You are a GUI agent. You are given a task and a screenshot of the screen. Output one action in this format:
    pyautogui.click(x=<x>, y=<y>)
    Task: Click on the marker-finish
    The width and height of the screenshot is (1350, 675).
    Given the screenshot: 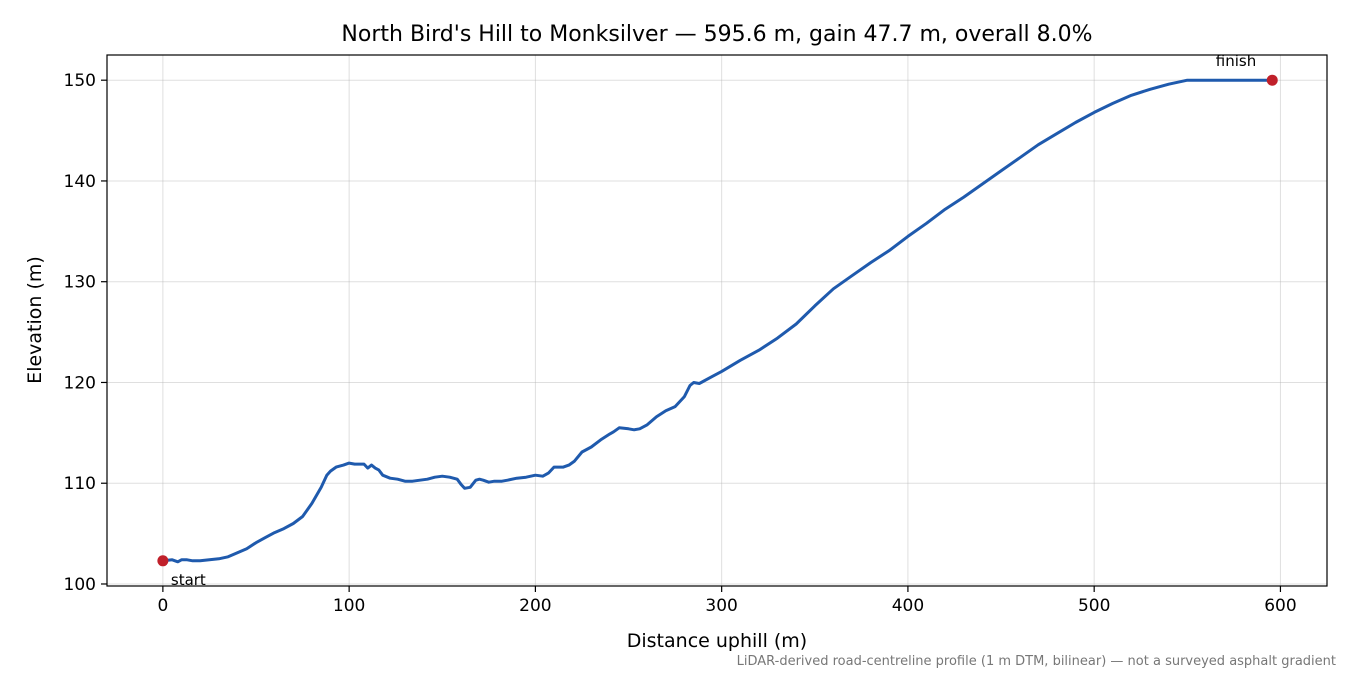 What is the action you would take?
    pyautogui.click(x=1272, y=80)
    